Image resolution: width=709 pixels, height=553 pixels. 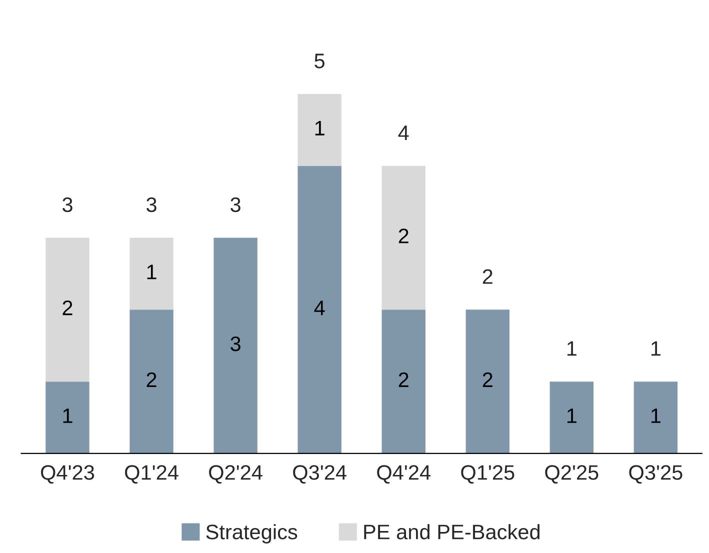 I want to click on data-label: 4, so click(x=319, y=308).